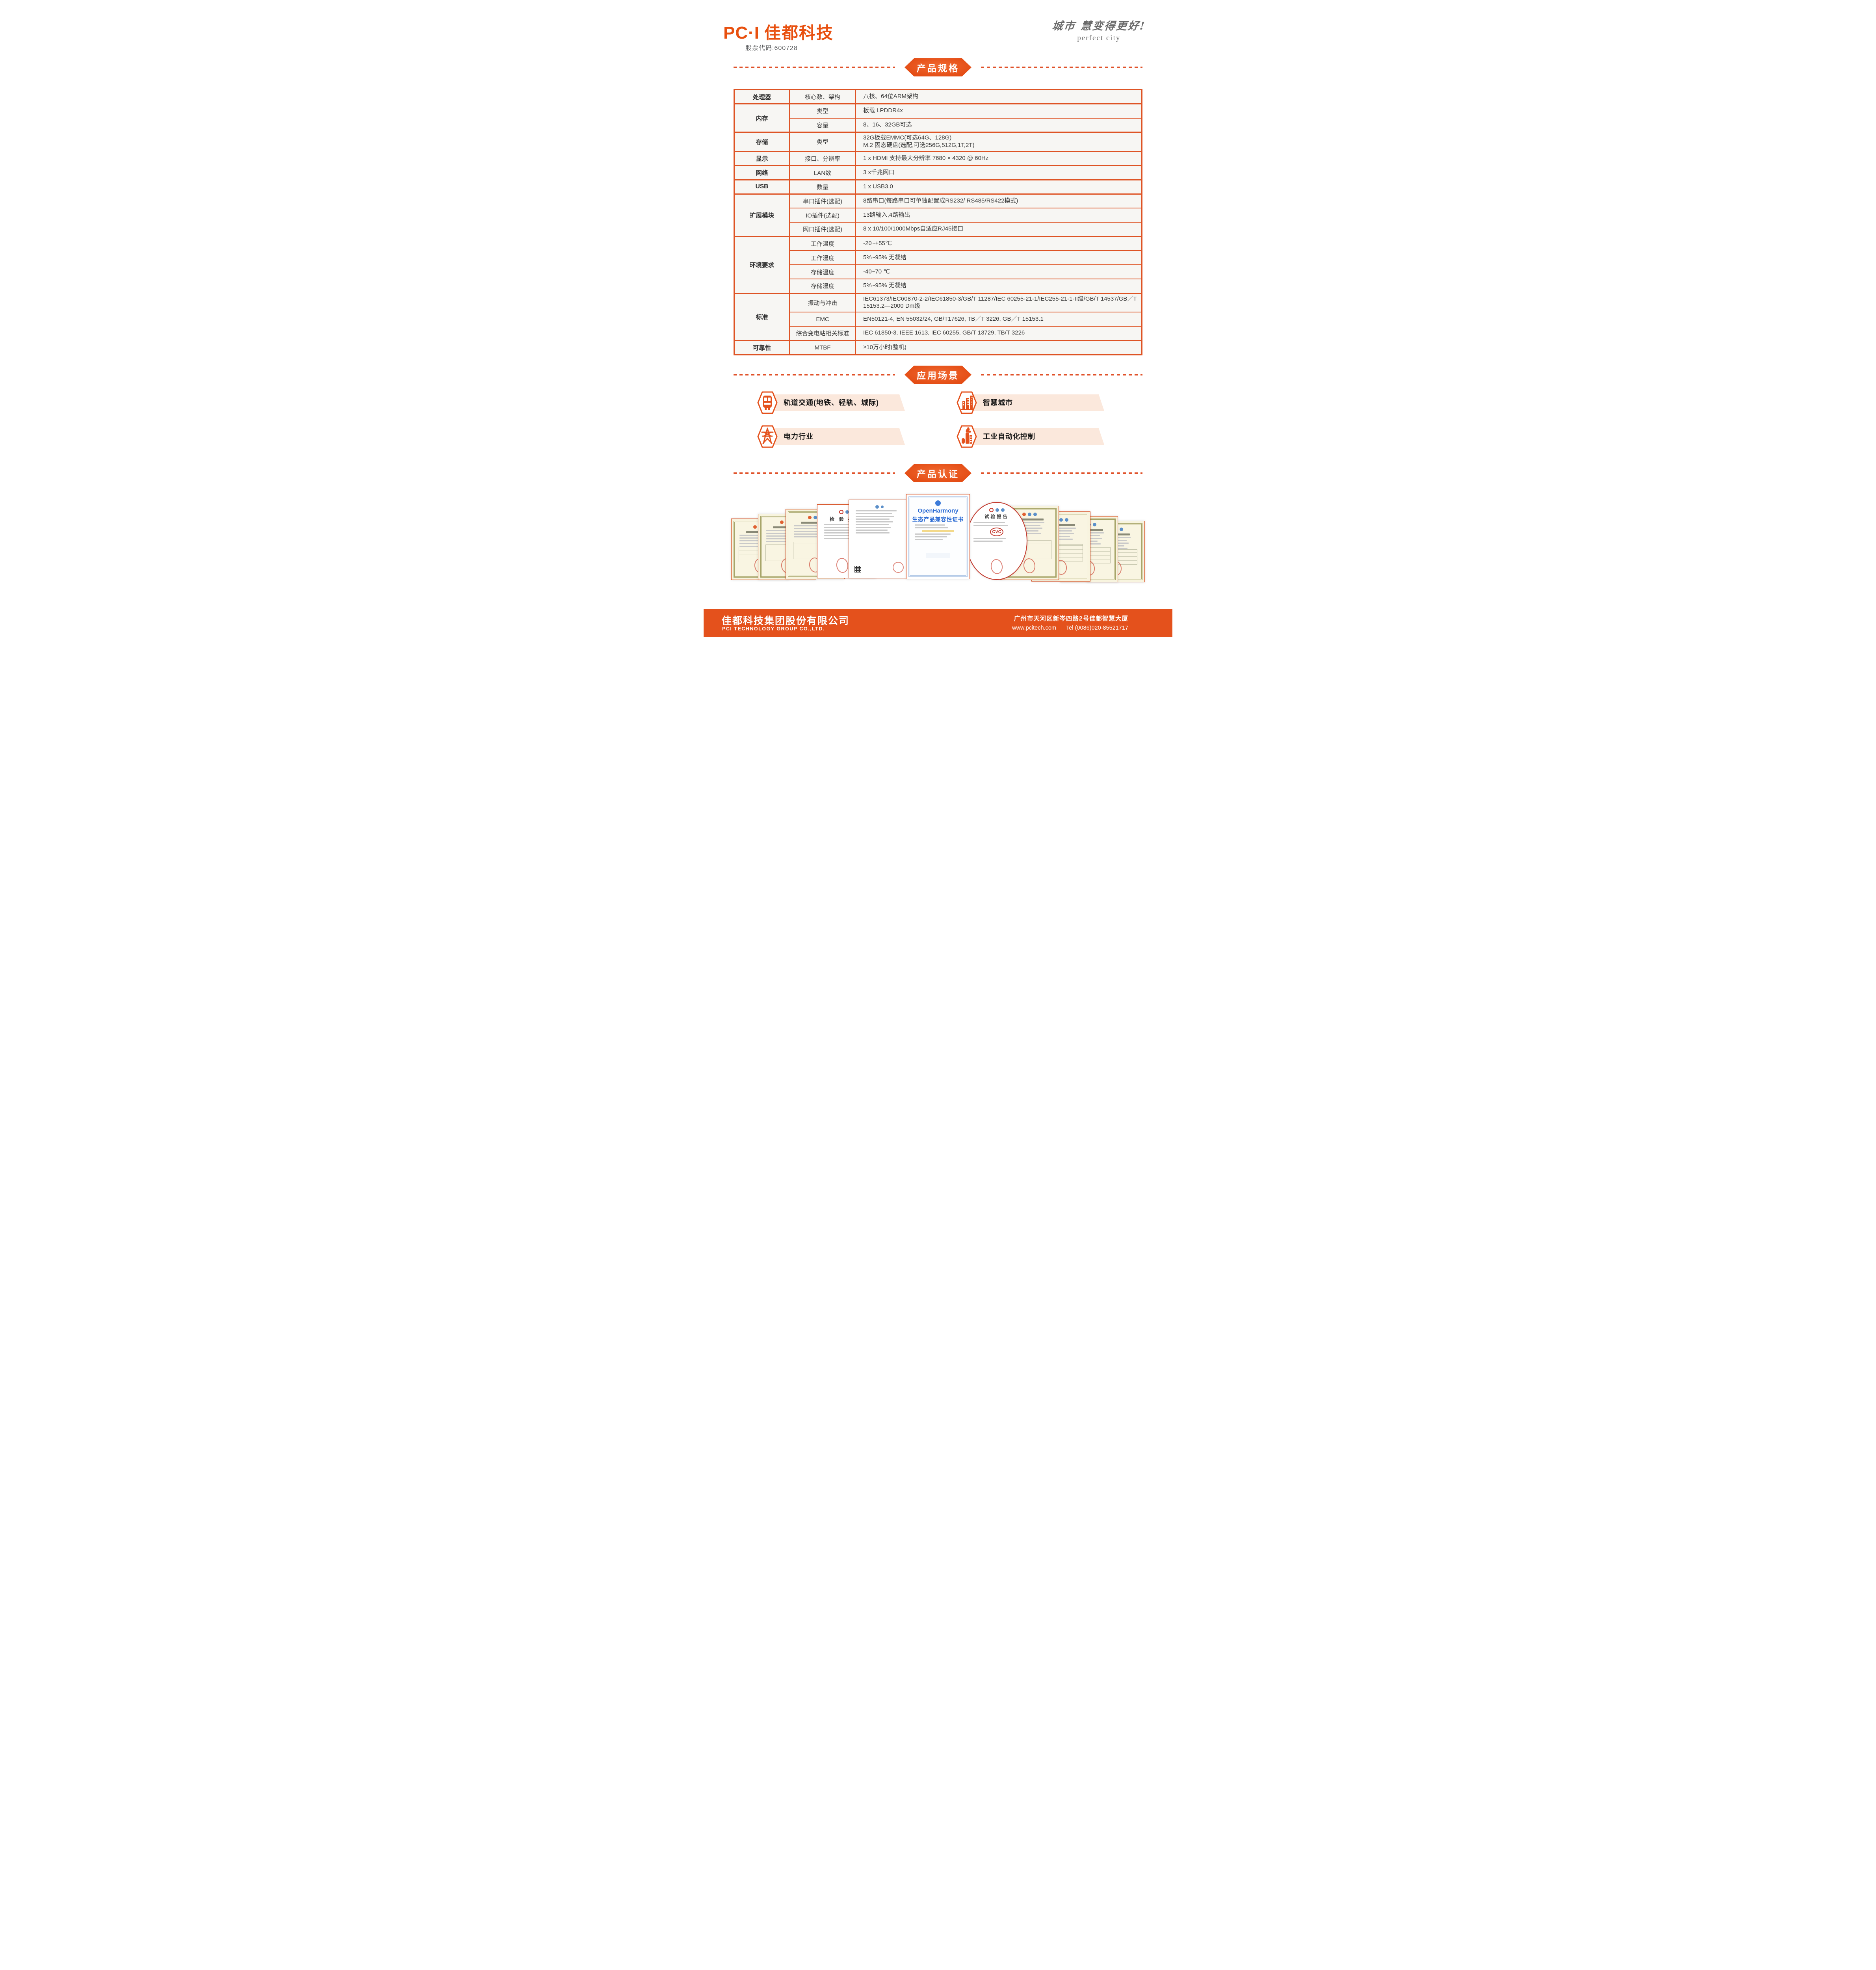 This screenshot has height=1970, width=1876. What do you see at coordinates (823, 319) in the screenshot?
I see `spec-label: EMC` at bounding box center [823, 319].